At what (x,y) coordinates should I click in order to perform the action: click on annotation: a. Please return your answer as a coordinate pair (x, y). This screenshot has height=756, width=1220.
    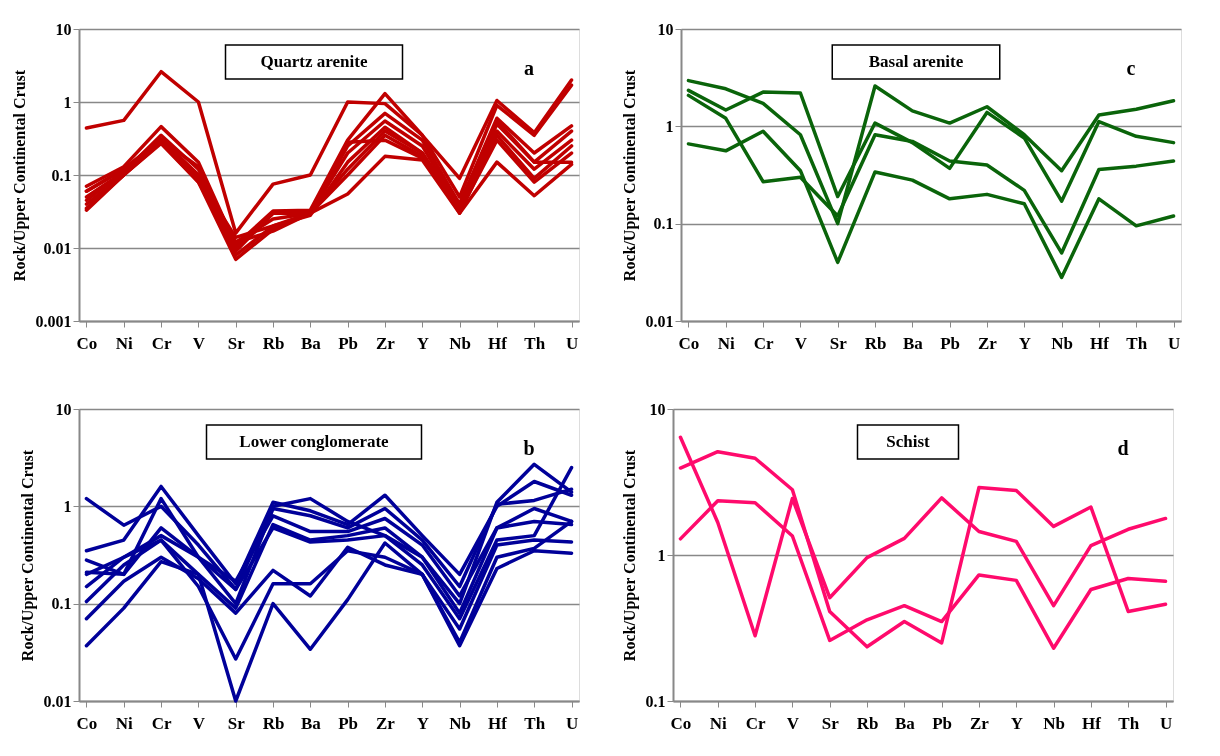
    Looking at the image, I should click on (529, 68).